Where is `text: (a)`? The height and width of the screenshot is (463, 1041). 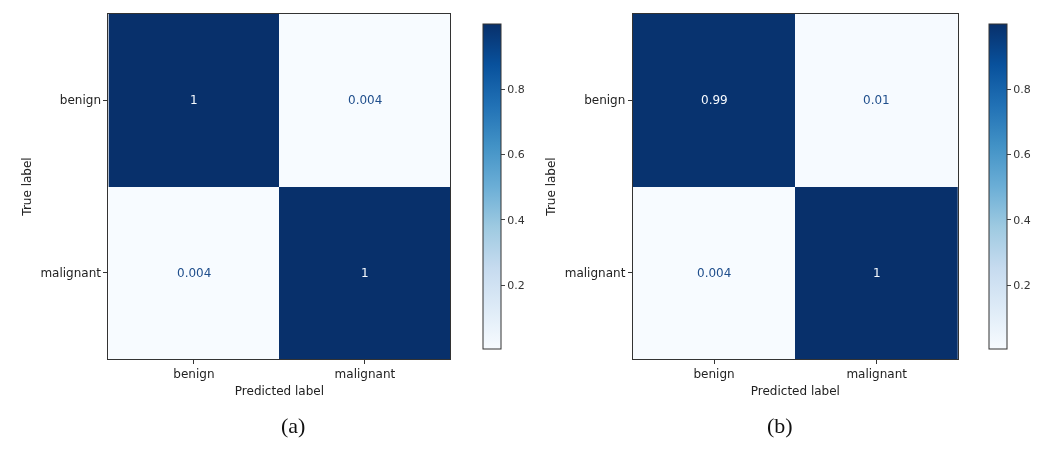 text: (a) is located at coordinates (293, 425).